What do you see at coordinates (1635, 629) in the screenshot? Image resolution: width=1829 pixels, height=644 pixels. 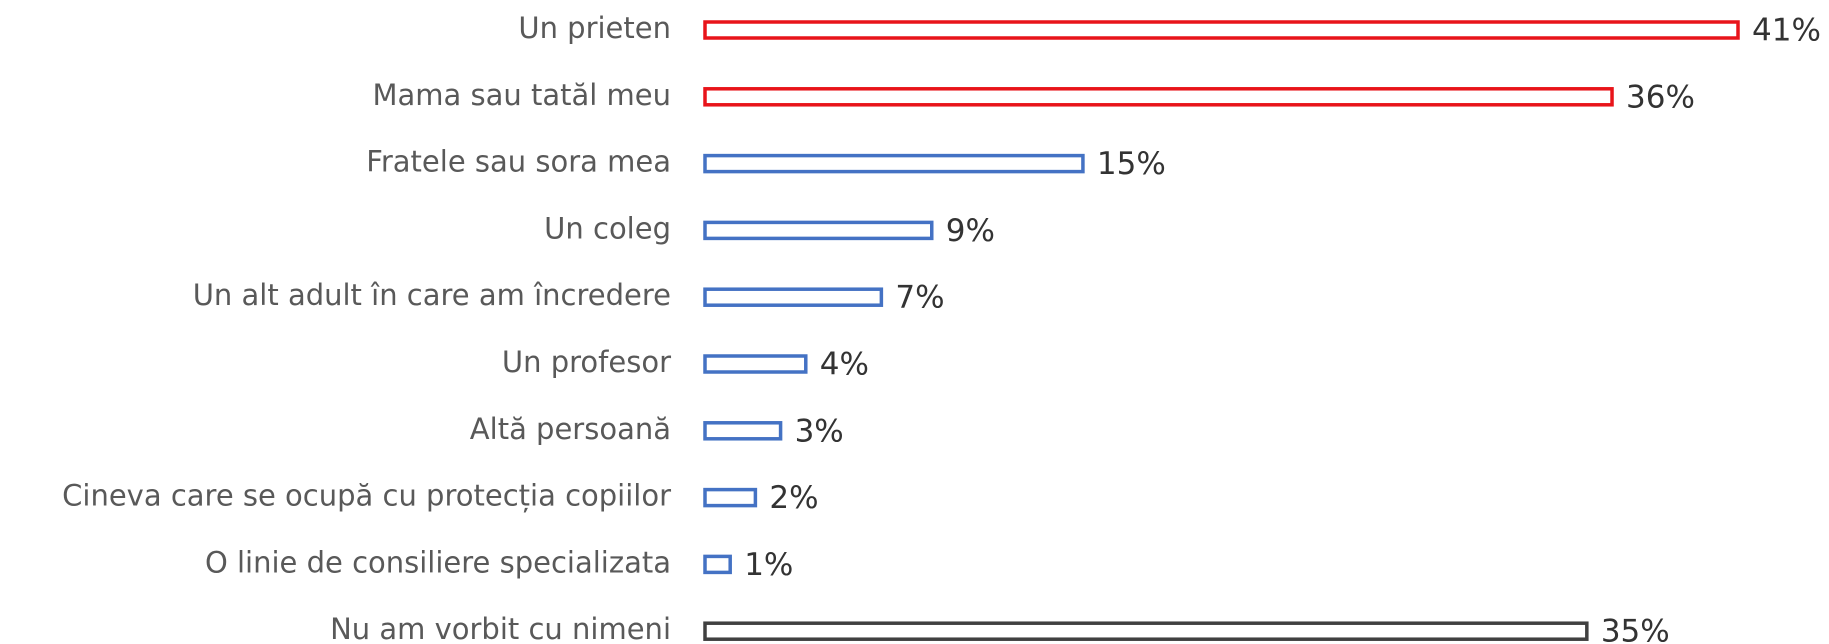 I see `value-label: 35%` at bounding box center [1635, 629].